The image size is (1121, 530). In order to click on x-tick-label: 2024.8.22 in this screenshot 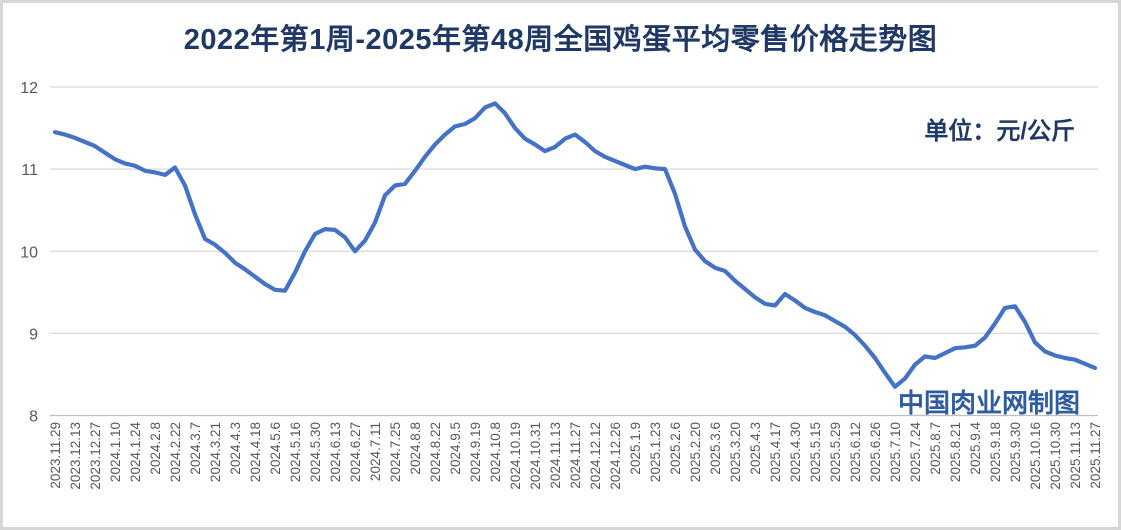, I will do `click(435, 452)`.